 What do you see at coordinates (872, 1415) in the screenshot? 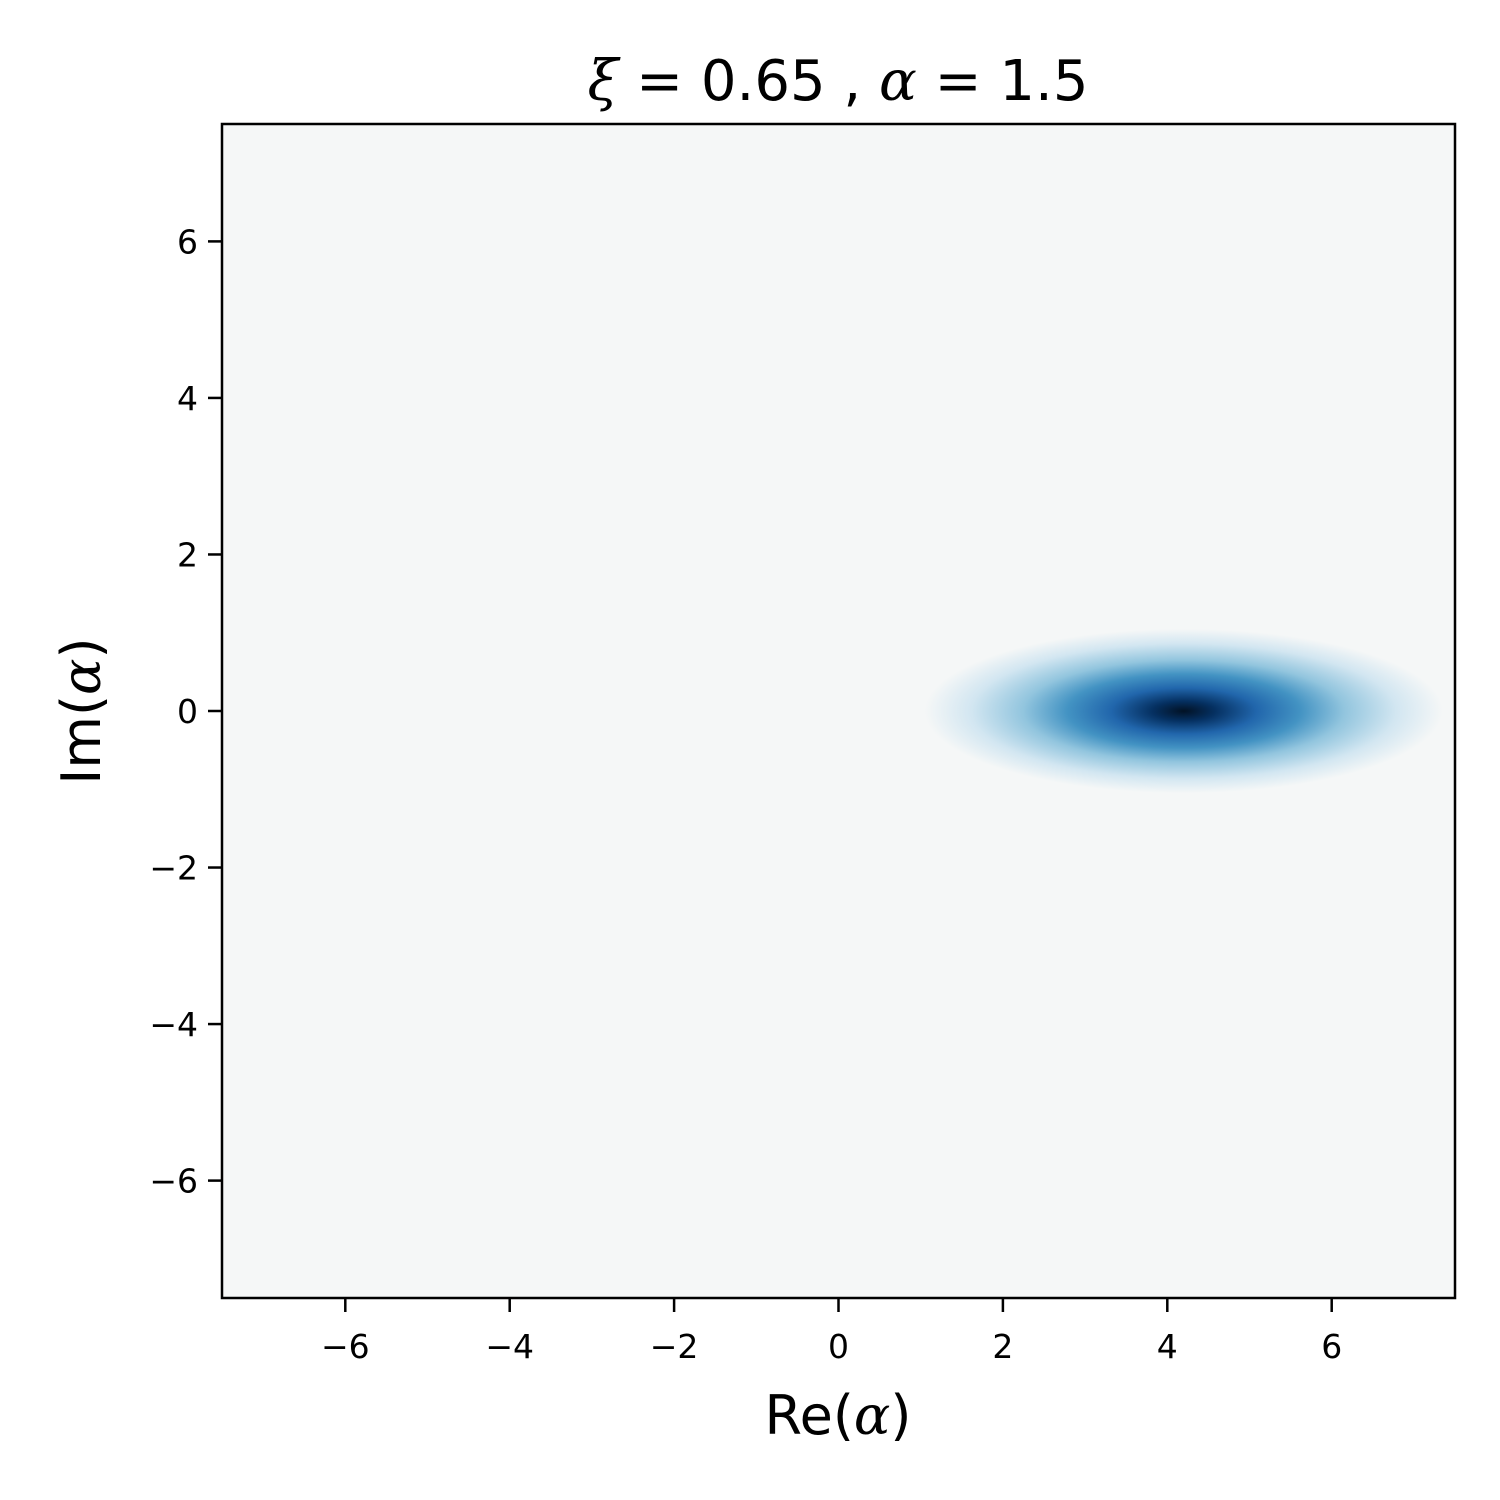
I see `x-axis-label-symbol: α` at bounding box center [872, 1415].